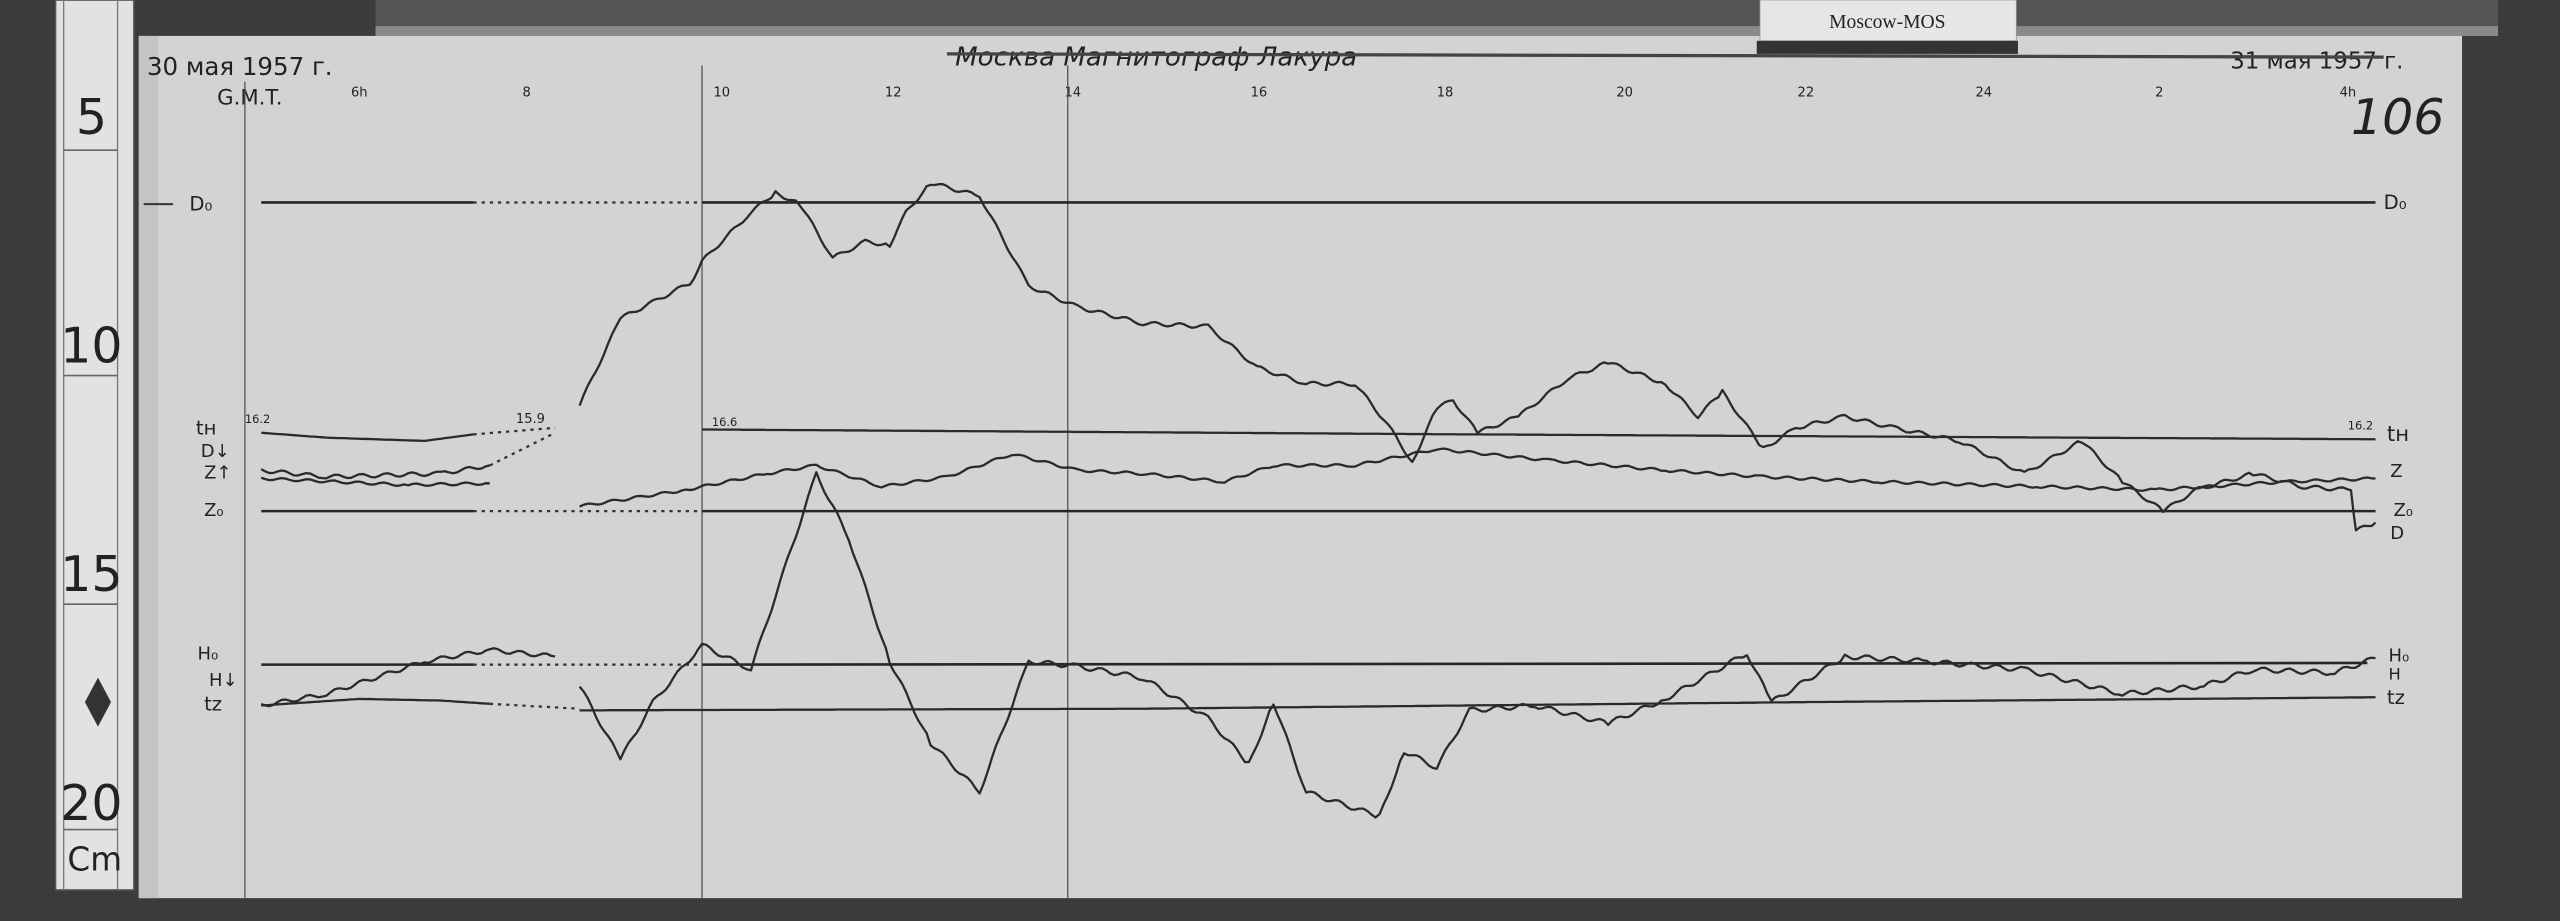 The image size is (2560, 921). Describe the element at coordinates (1984, 92) in the screenshot. I see `time-tick-label: 24` at that location.